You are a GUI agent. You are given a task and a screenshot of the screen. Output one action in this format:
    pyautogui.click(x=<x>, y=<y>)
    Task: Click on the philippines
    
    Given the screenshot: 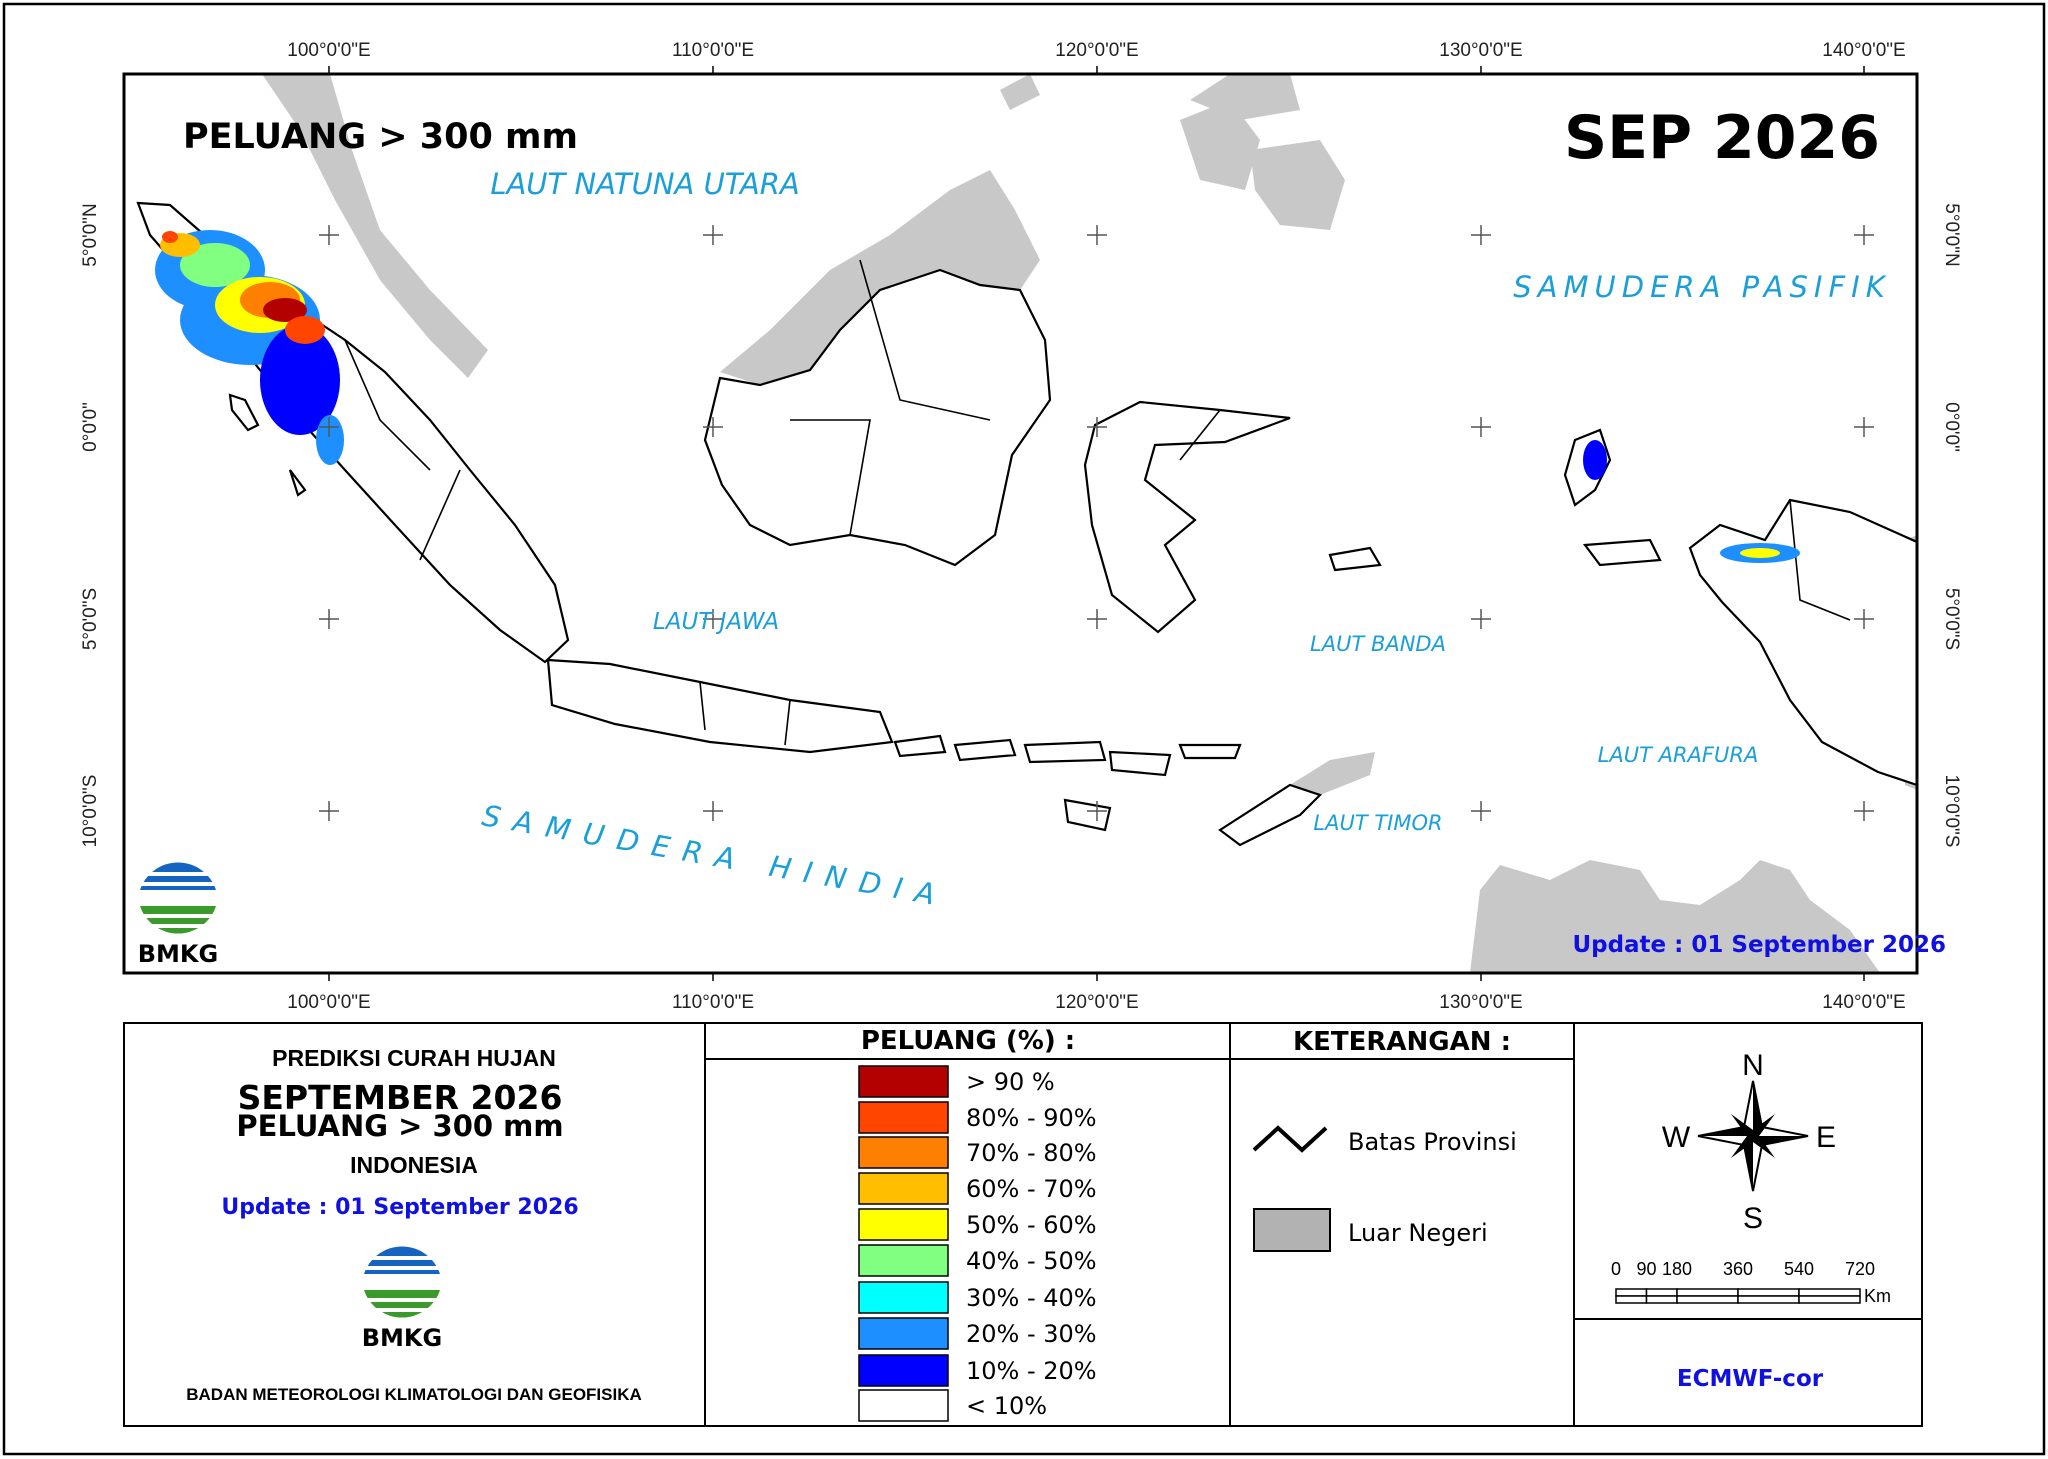 What is the action you would take?
    pyautogui.click(x=1172, y=152)
    